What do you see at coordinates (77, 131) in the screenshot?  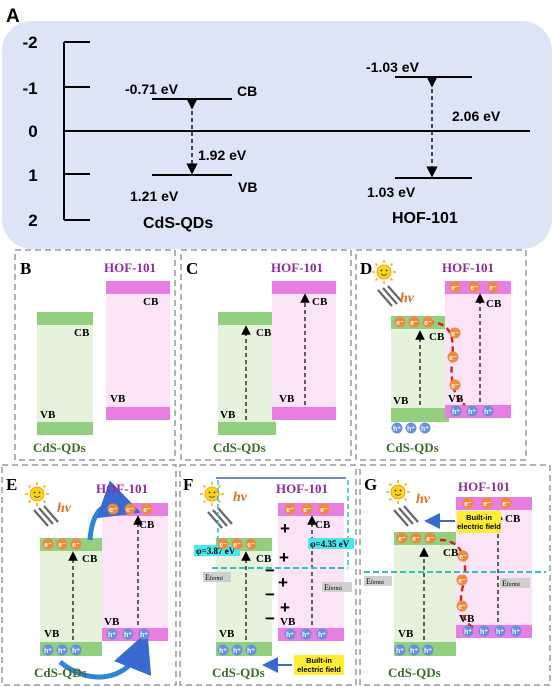 I see `axis-ticks` at bounding box center [77, 131].